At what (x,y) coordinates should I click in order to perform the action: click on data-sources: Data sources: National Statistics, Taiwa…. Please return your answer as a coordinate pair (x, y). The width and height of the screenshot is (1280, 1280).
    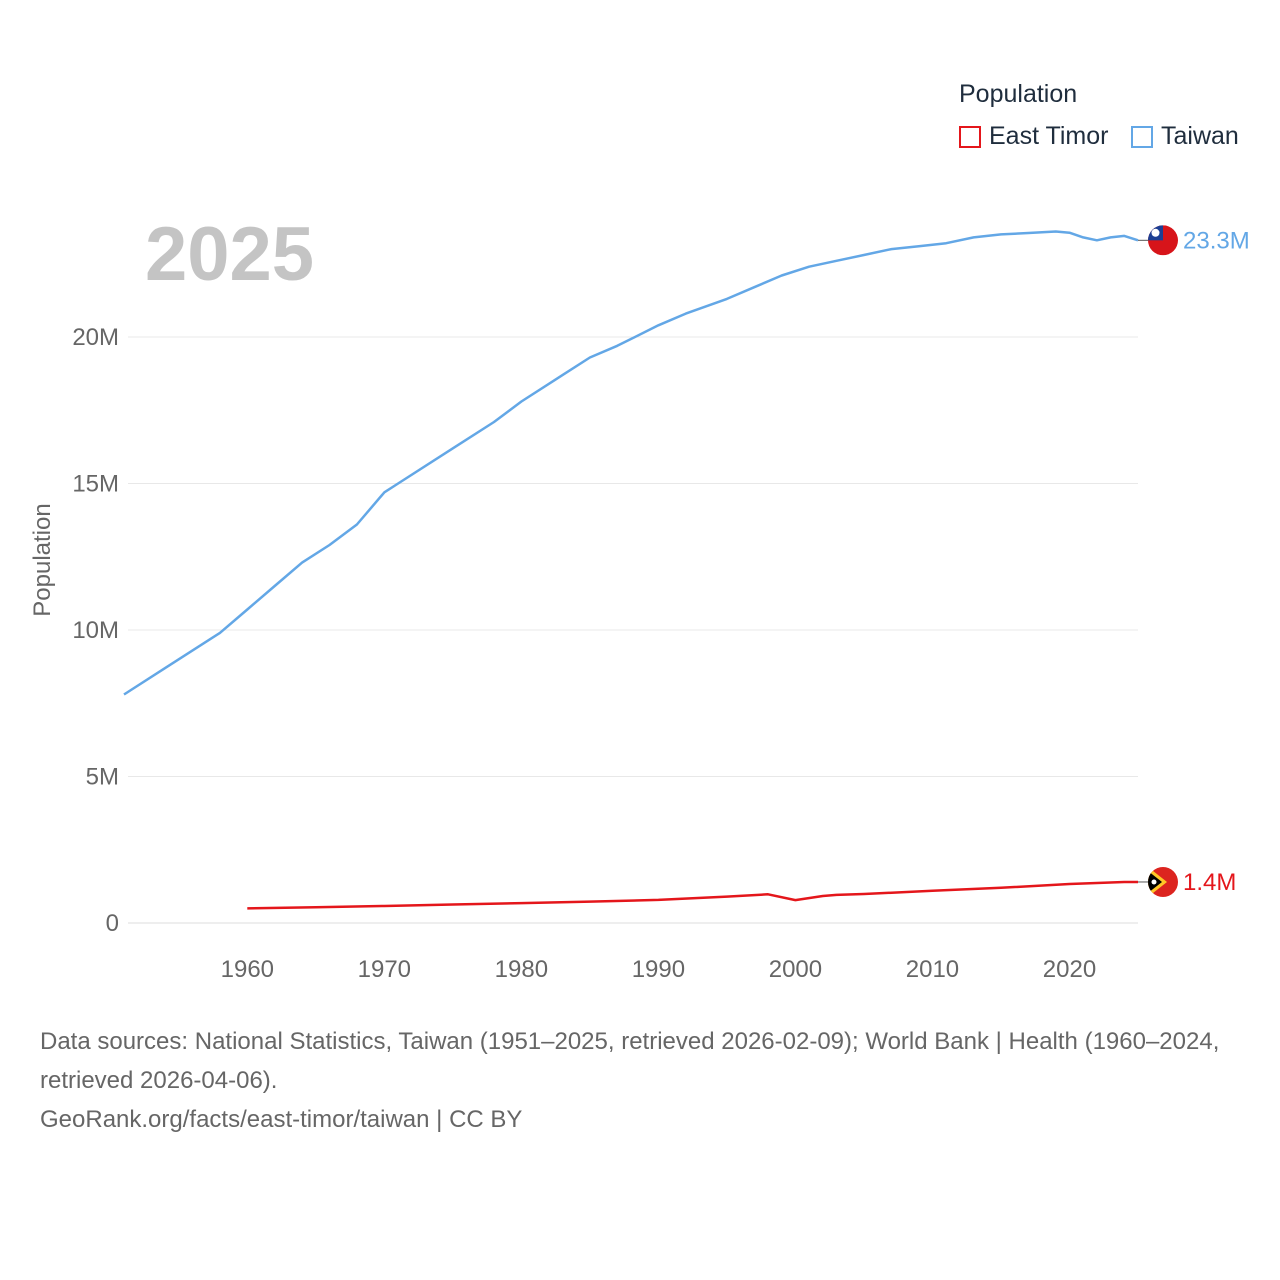
    Looking at the image, I should click on (645, 1080).